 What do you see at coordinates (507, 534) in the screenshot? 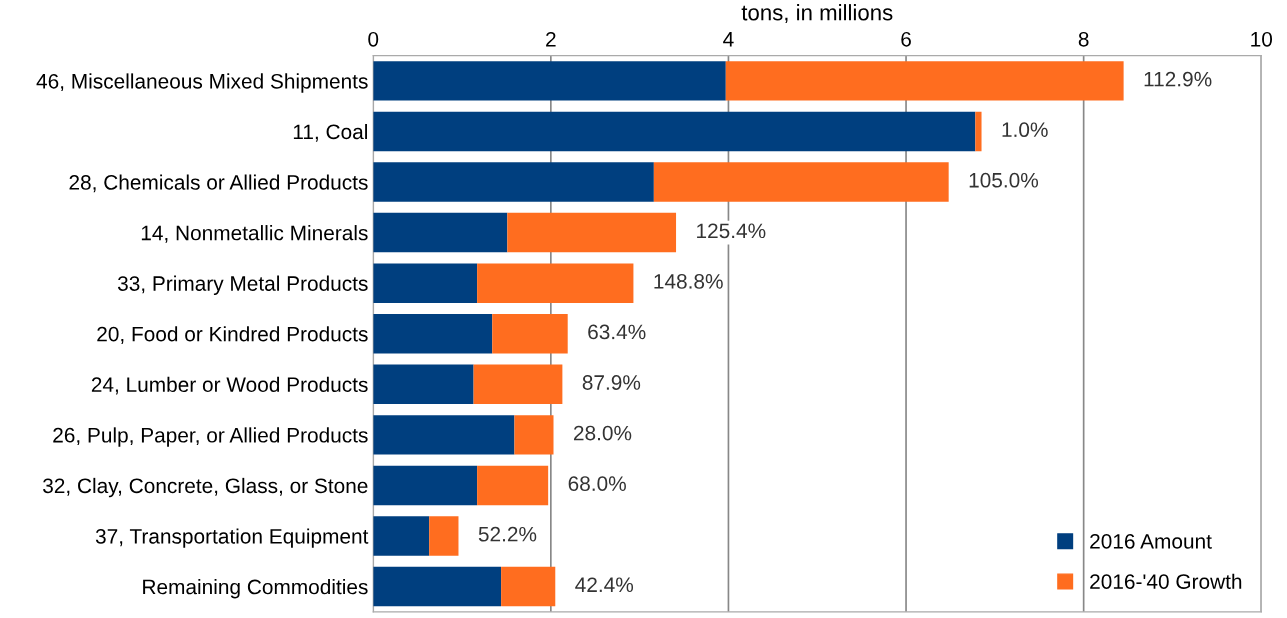
I see `annotation: 52.2%` at bounding box center [507, 534].